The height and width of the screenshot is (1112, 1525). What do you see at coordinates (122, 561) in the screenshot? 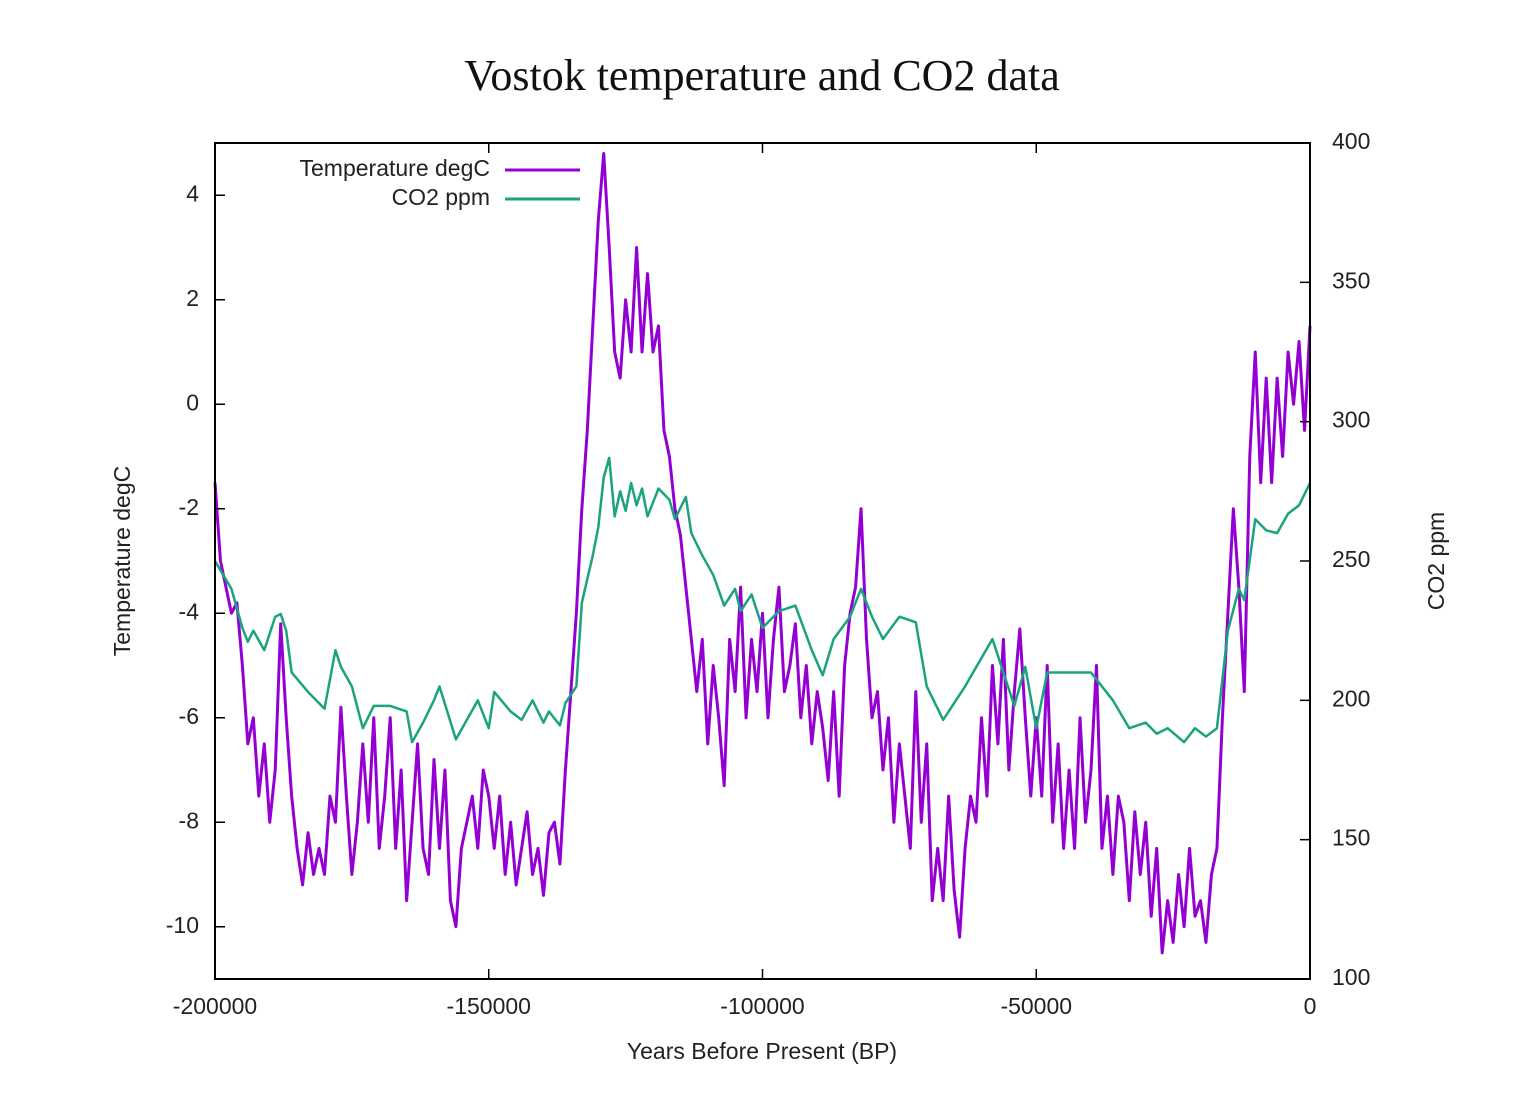
I see `y-axis-label: Temperature degC` at bounding box center [122, 561].